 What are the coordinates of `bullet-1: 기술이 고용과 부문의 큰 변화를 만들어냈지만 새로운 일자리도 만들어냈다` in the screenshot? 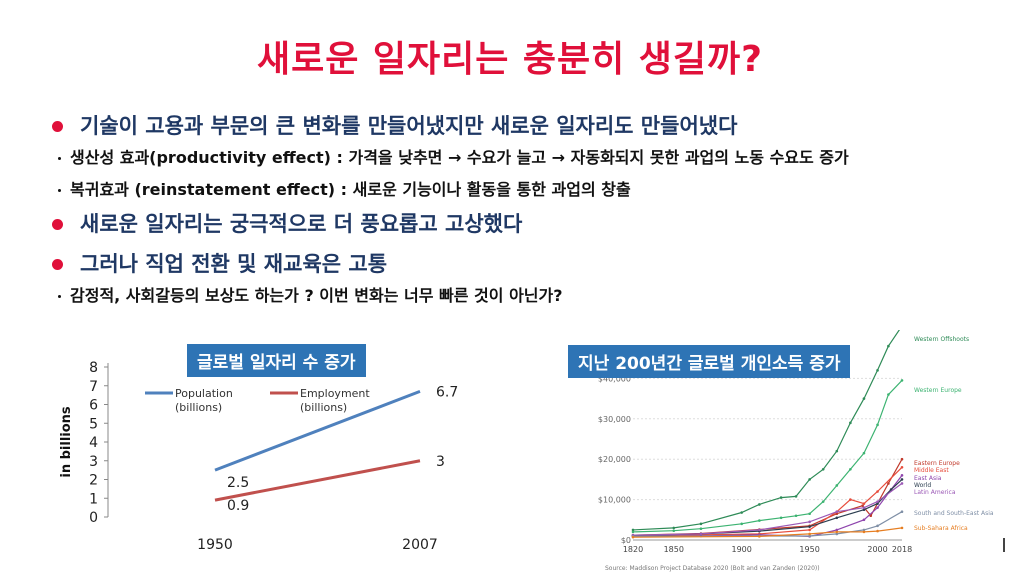 It's located at (530, 126).